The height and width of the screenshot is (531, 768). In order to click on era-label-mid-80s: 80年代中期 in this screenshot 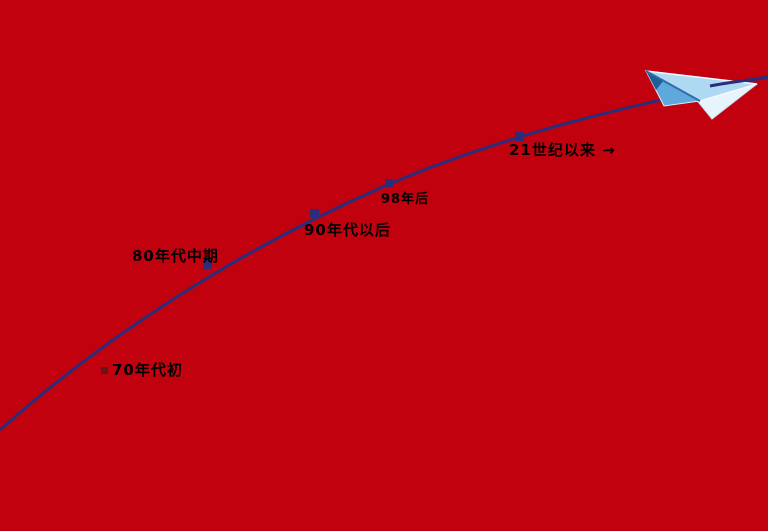, I will do `click(175, 256)`.